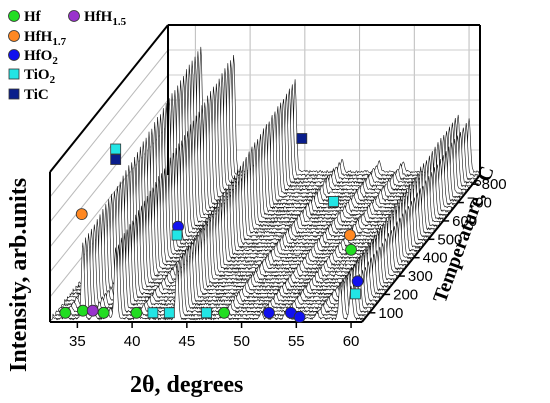 This screenshot has height=403, width=550. I want to click on legend-entry-tio2: TiO2, so click(32, 76).